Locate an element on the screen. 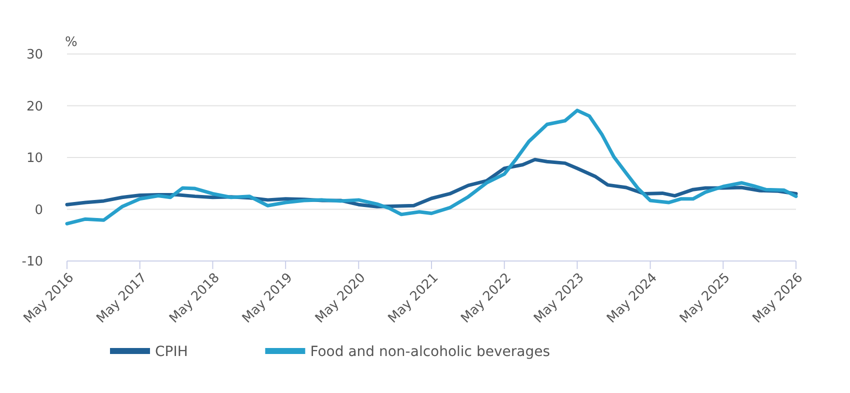 This screenshot has height=393, width=850. y-tick-label: 20 is located at coordinates (34, 106).